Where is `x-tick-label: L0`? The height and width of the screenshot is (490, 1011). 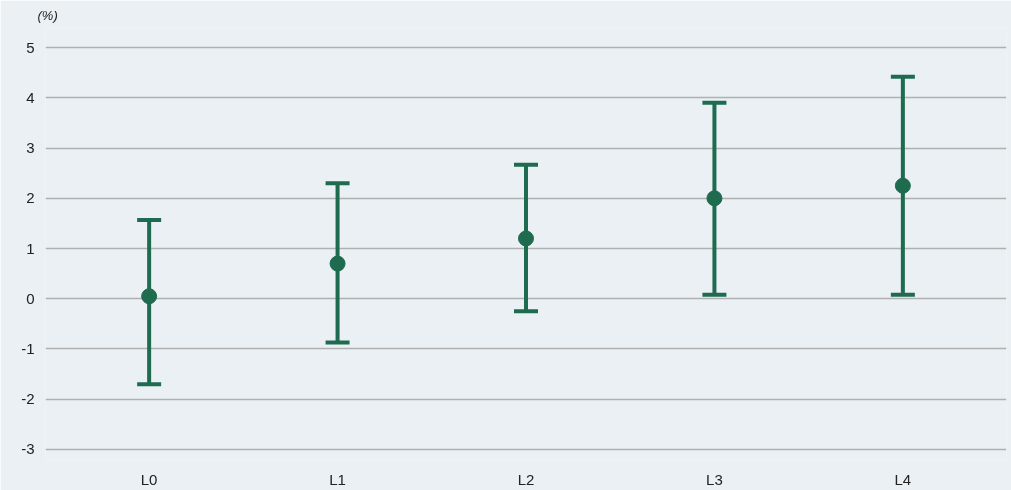
x-tick-label: L0 is located at coordinates (149, 479).